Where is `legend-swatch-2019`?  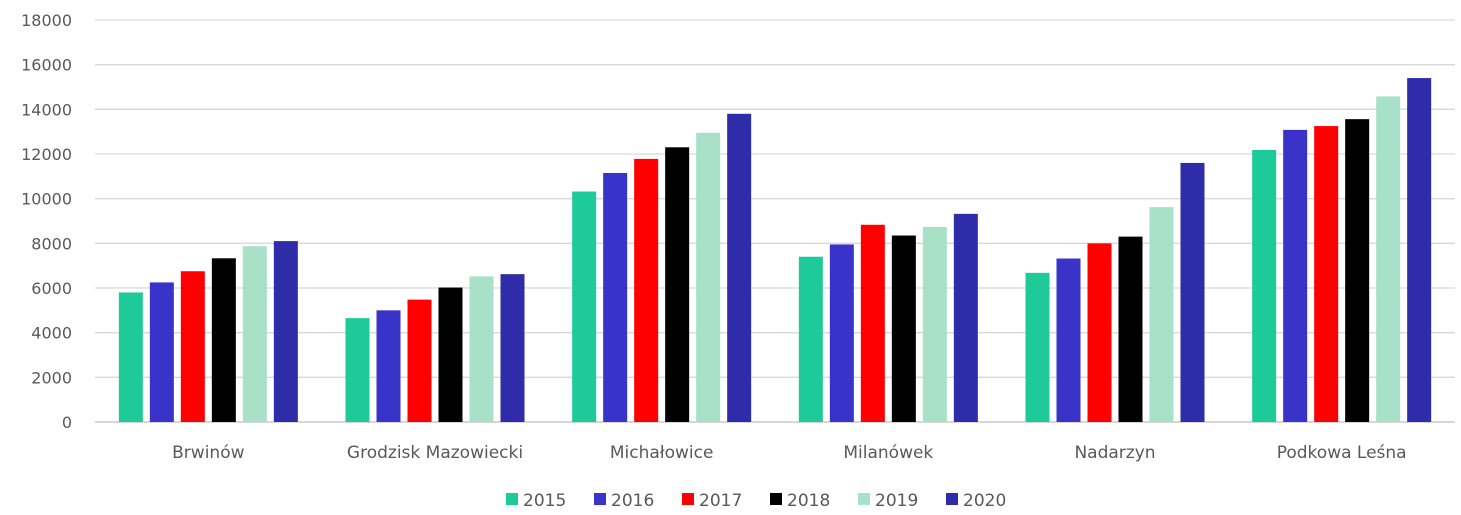 legend-swatch-2019 is located at coordinates (864, 499).